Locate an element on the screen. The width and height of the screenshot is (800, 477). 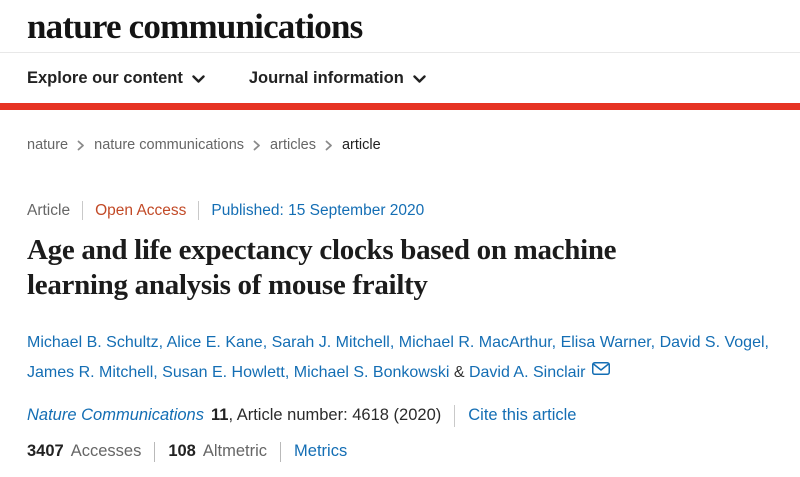
author-ampersand: & is located at coordinates (459, 372).